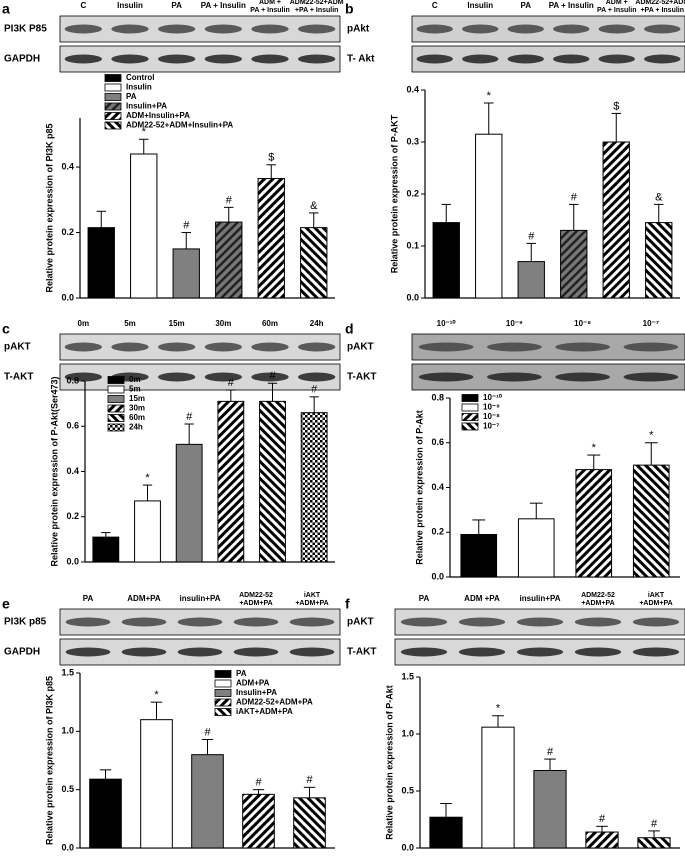 The height and width of the screenshot is (868, 685). What do you see at coordinates (493, 397) in the screenshot?
I see `legend-label: 10⁻¹⁰` at bounding box center [493, 397].